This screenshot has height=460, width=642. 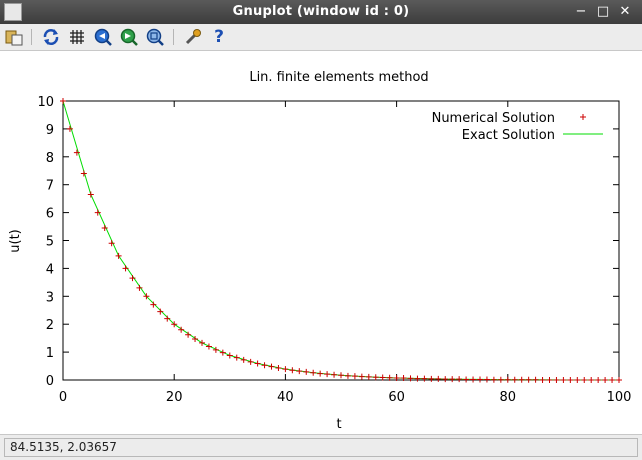 What do you see at coordinates (50, 130) in the screenshot?
I see `y-tick-label: 9` at bounding box center [50, 130].